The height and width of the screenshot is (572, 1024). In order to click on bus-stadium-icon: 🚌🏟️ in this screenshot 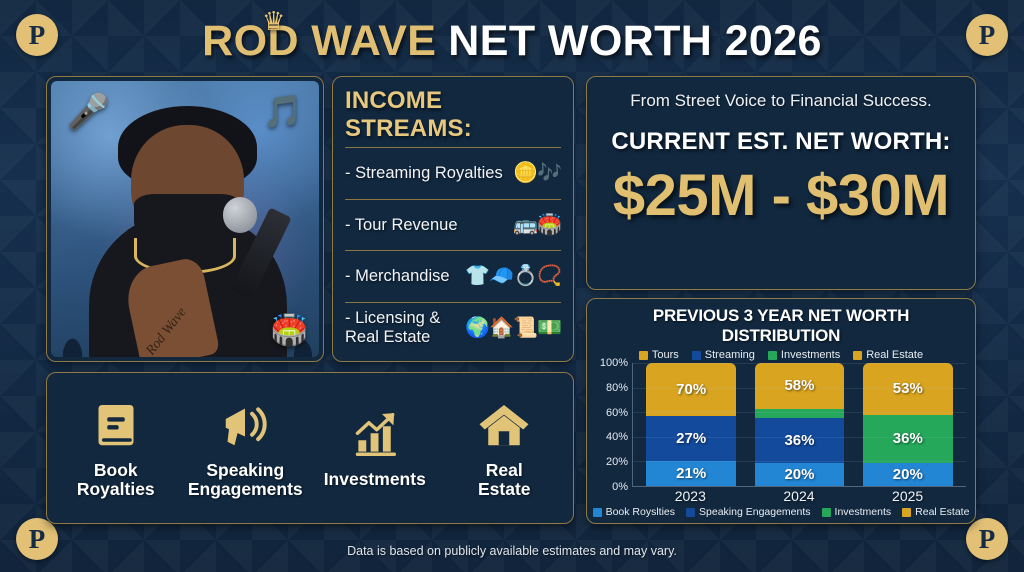, I will do `click(537, 224)`.